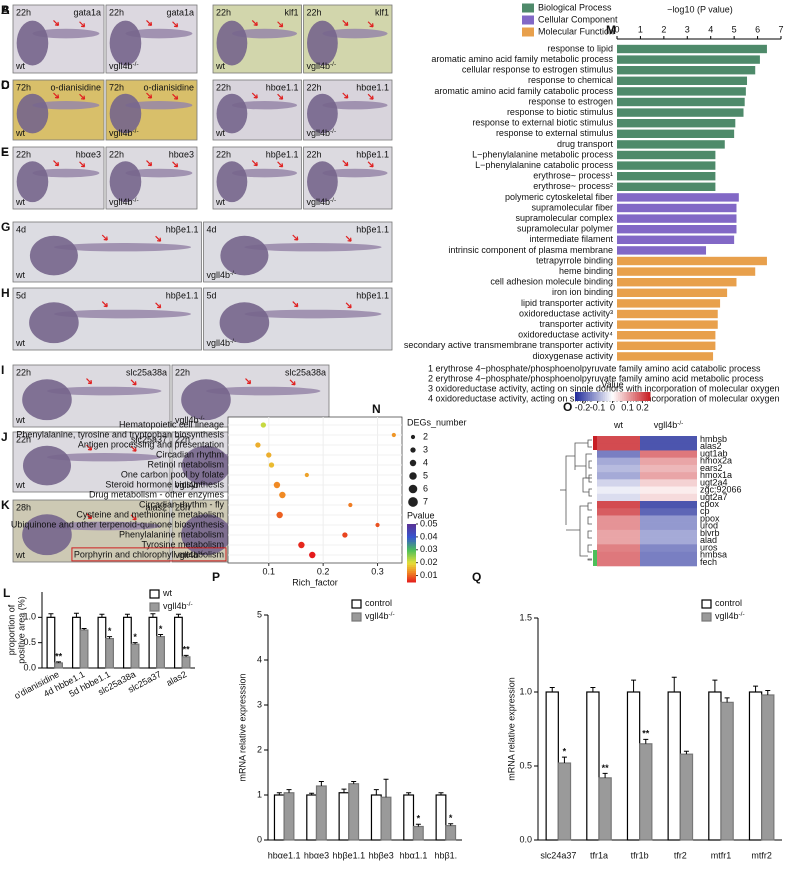  What do you see at coordinates (551, 282) in the screenshot?
I see `category-label: cell adhesion molecule binding` at bounding box center [551, 282].